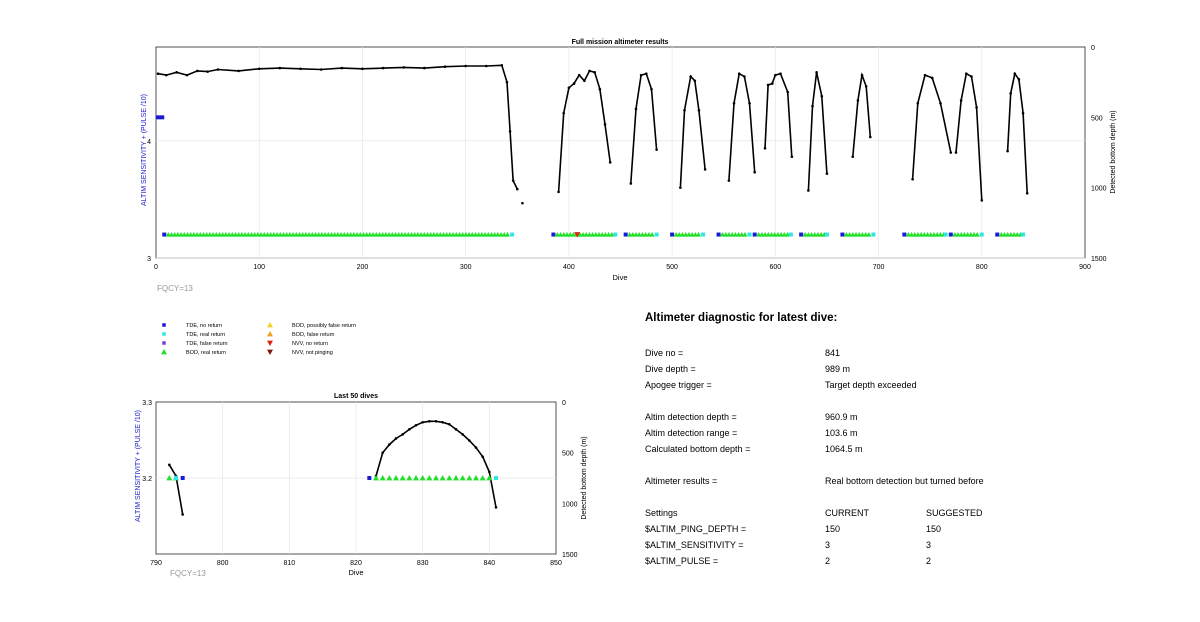  I want to click on det-range-value: 103.6 m, so click(841, 433).